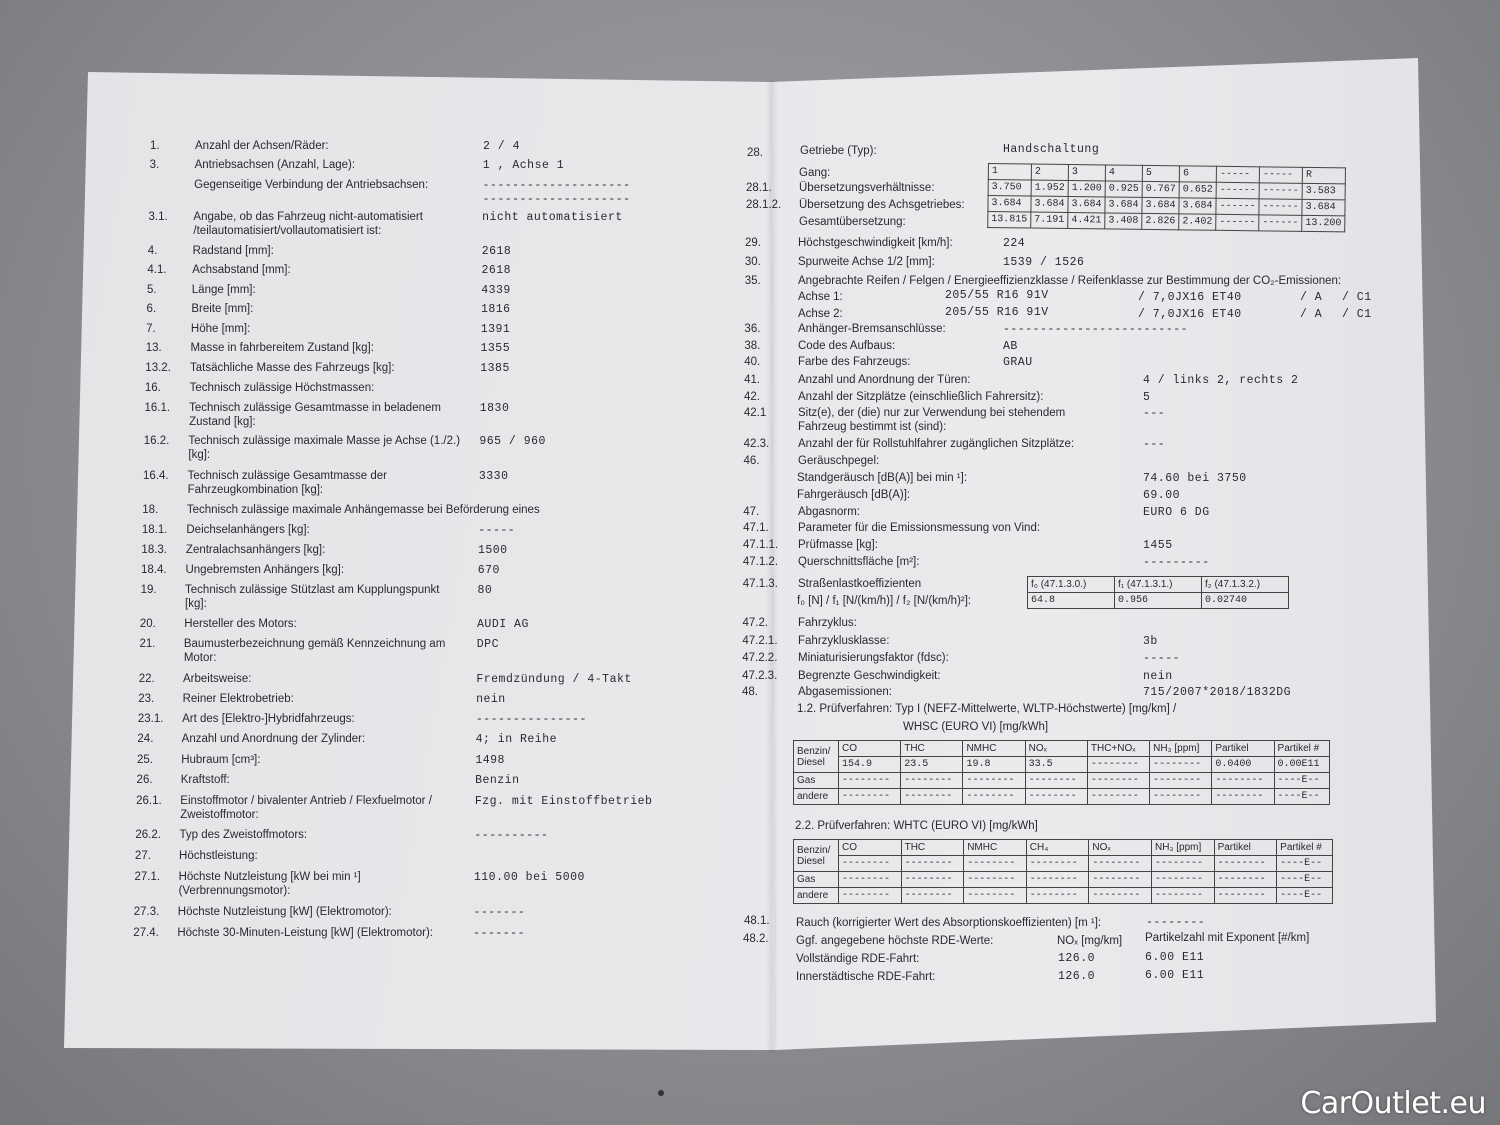  Describe the element at coordinates (997, 295) in the screenshot. I see `tyre-size: 205/55 R16 91V` at that location.